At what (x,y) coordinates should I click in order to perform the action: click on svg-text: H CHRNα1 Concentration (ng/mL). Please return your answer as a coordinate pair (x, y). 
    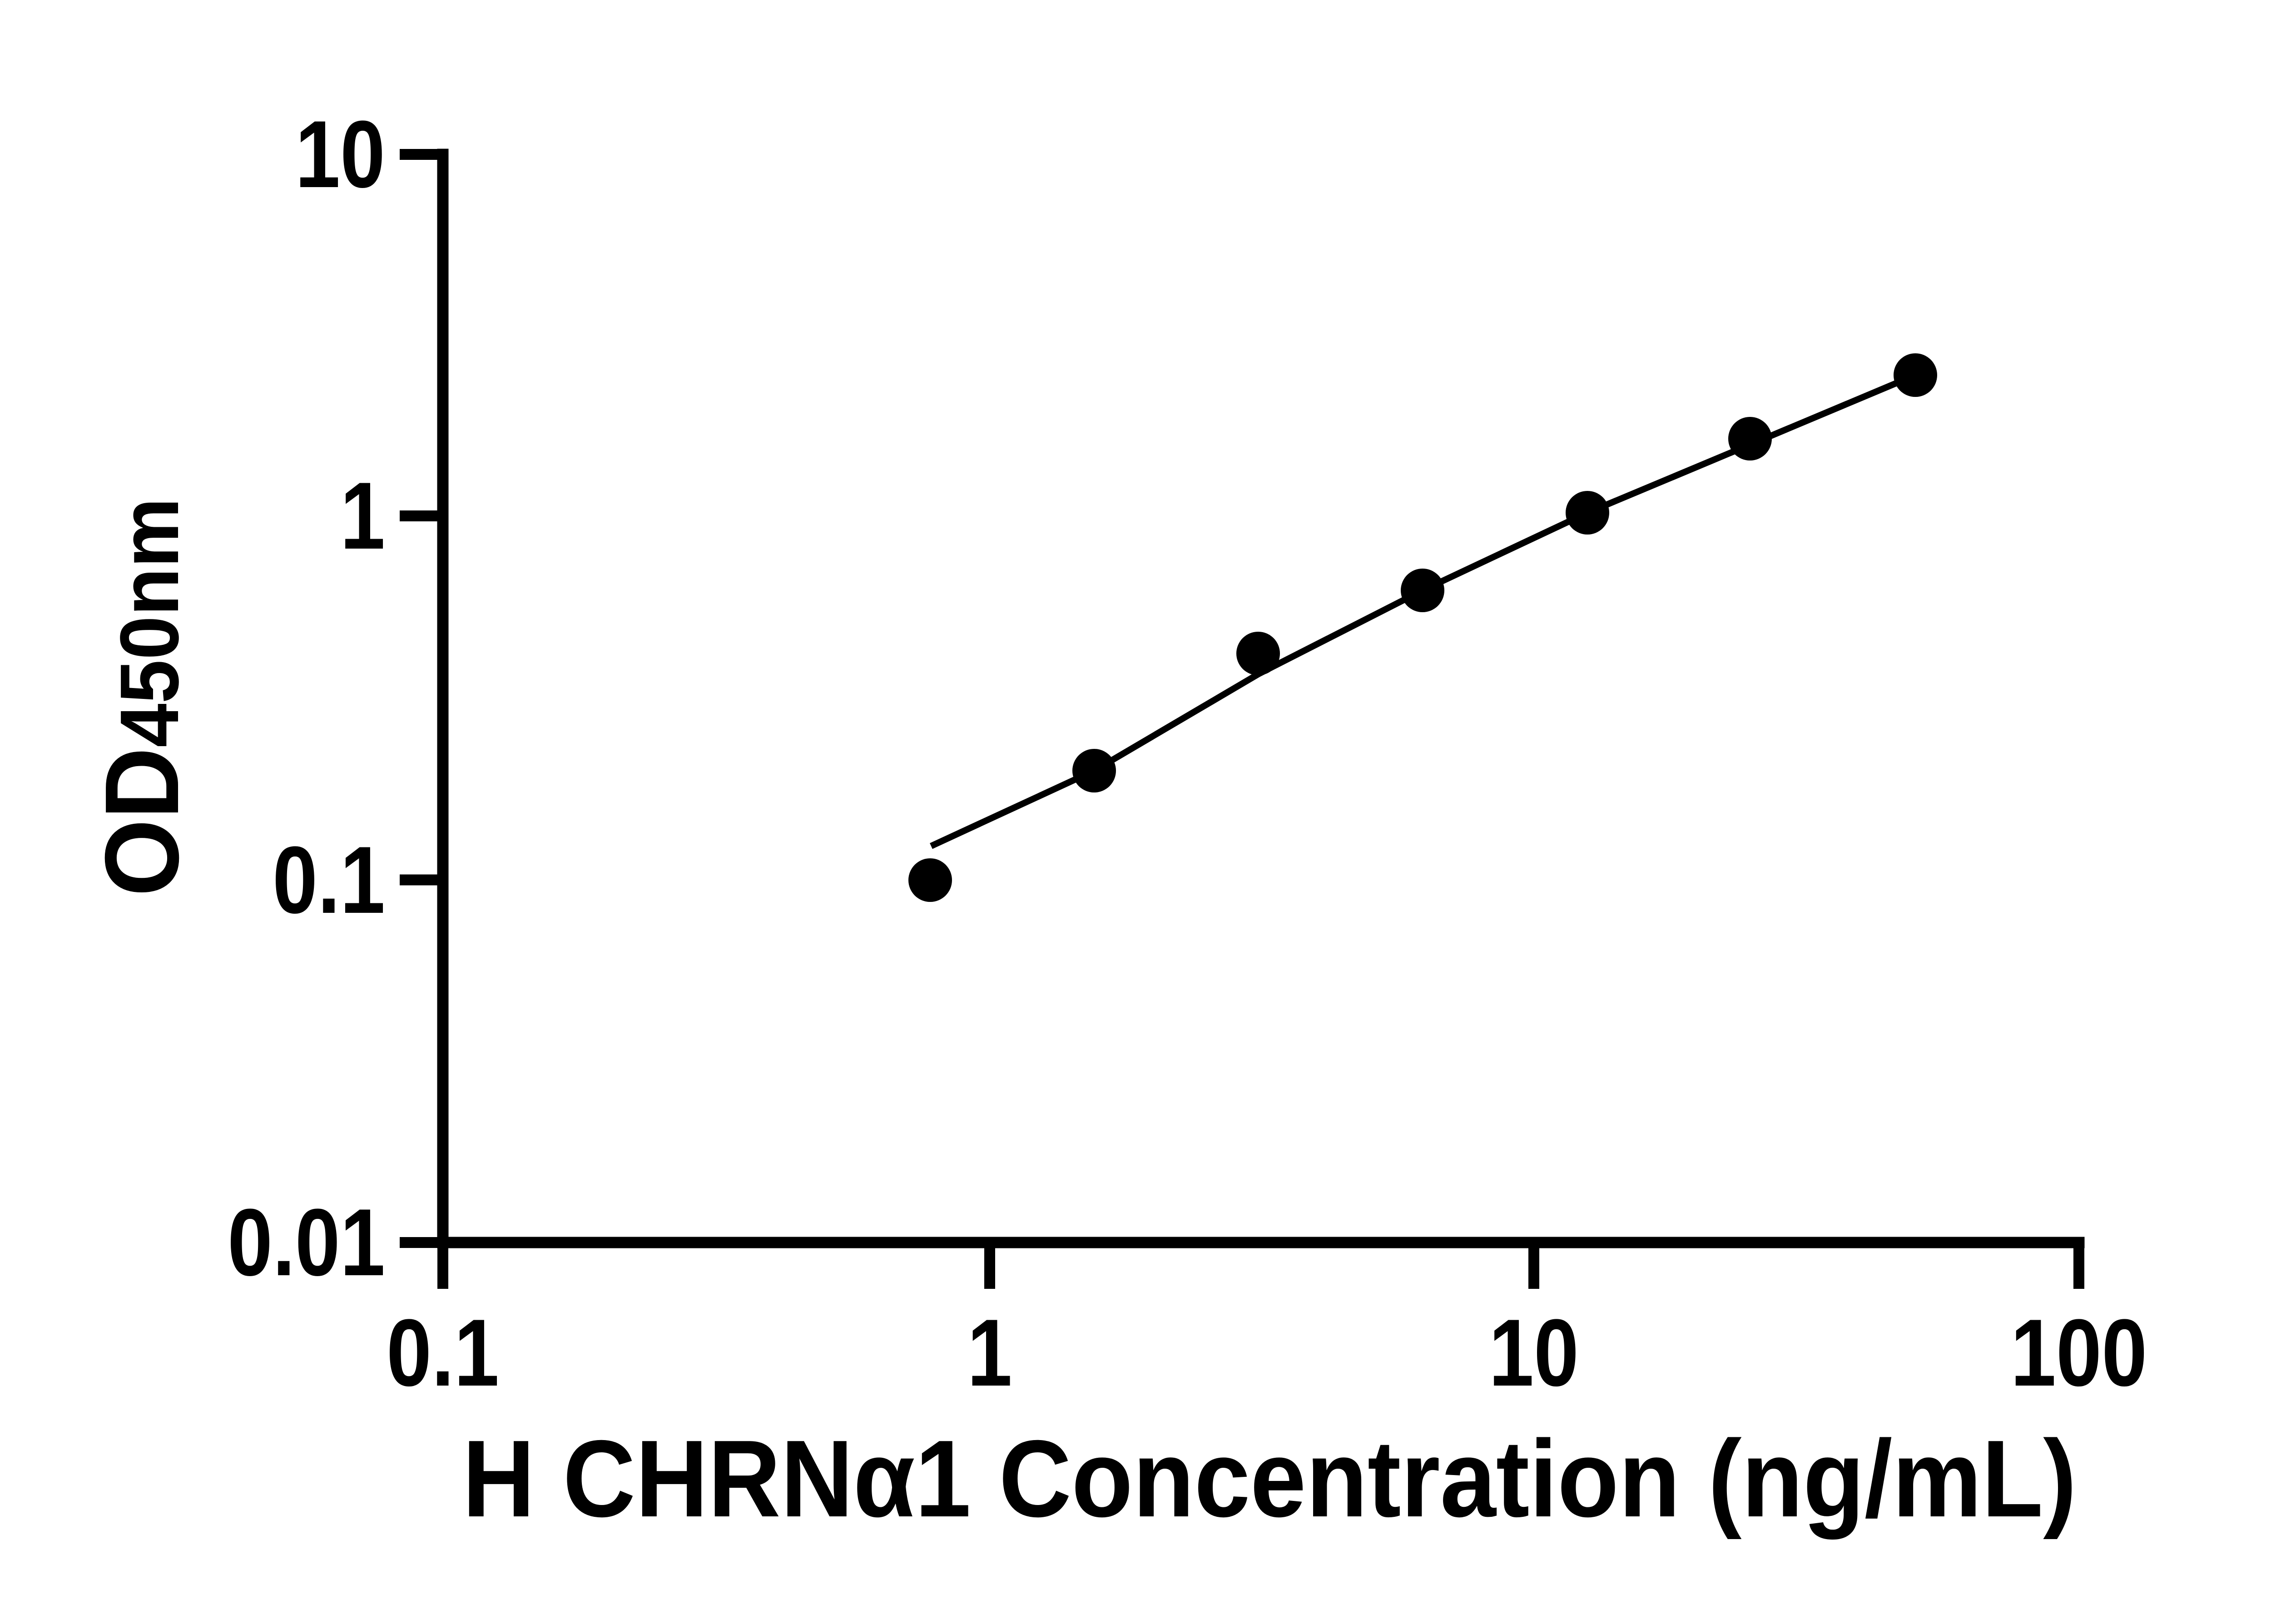
    Looking at the image, I should click on (1269, 1479).